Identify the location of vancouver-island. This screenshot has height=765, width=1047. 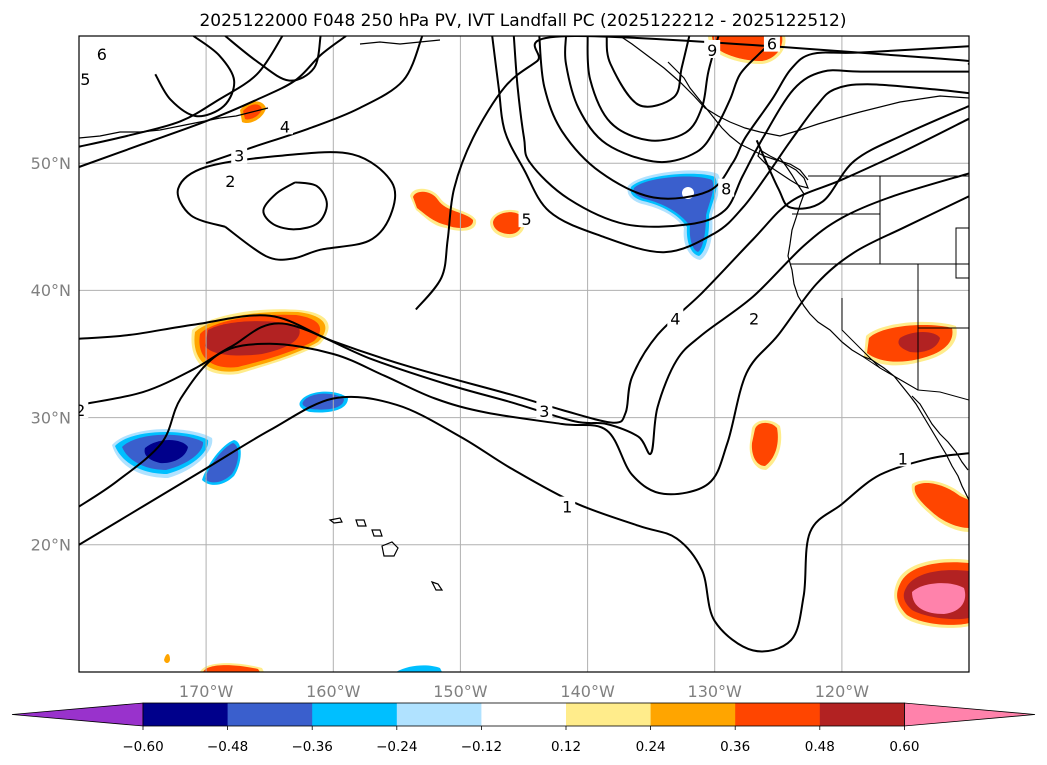
(783, 169).